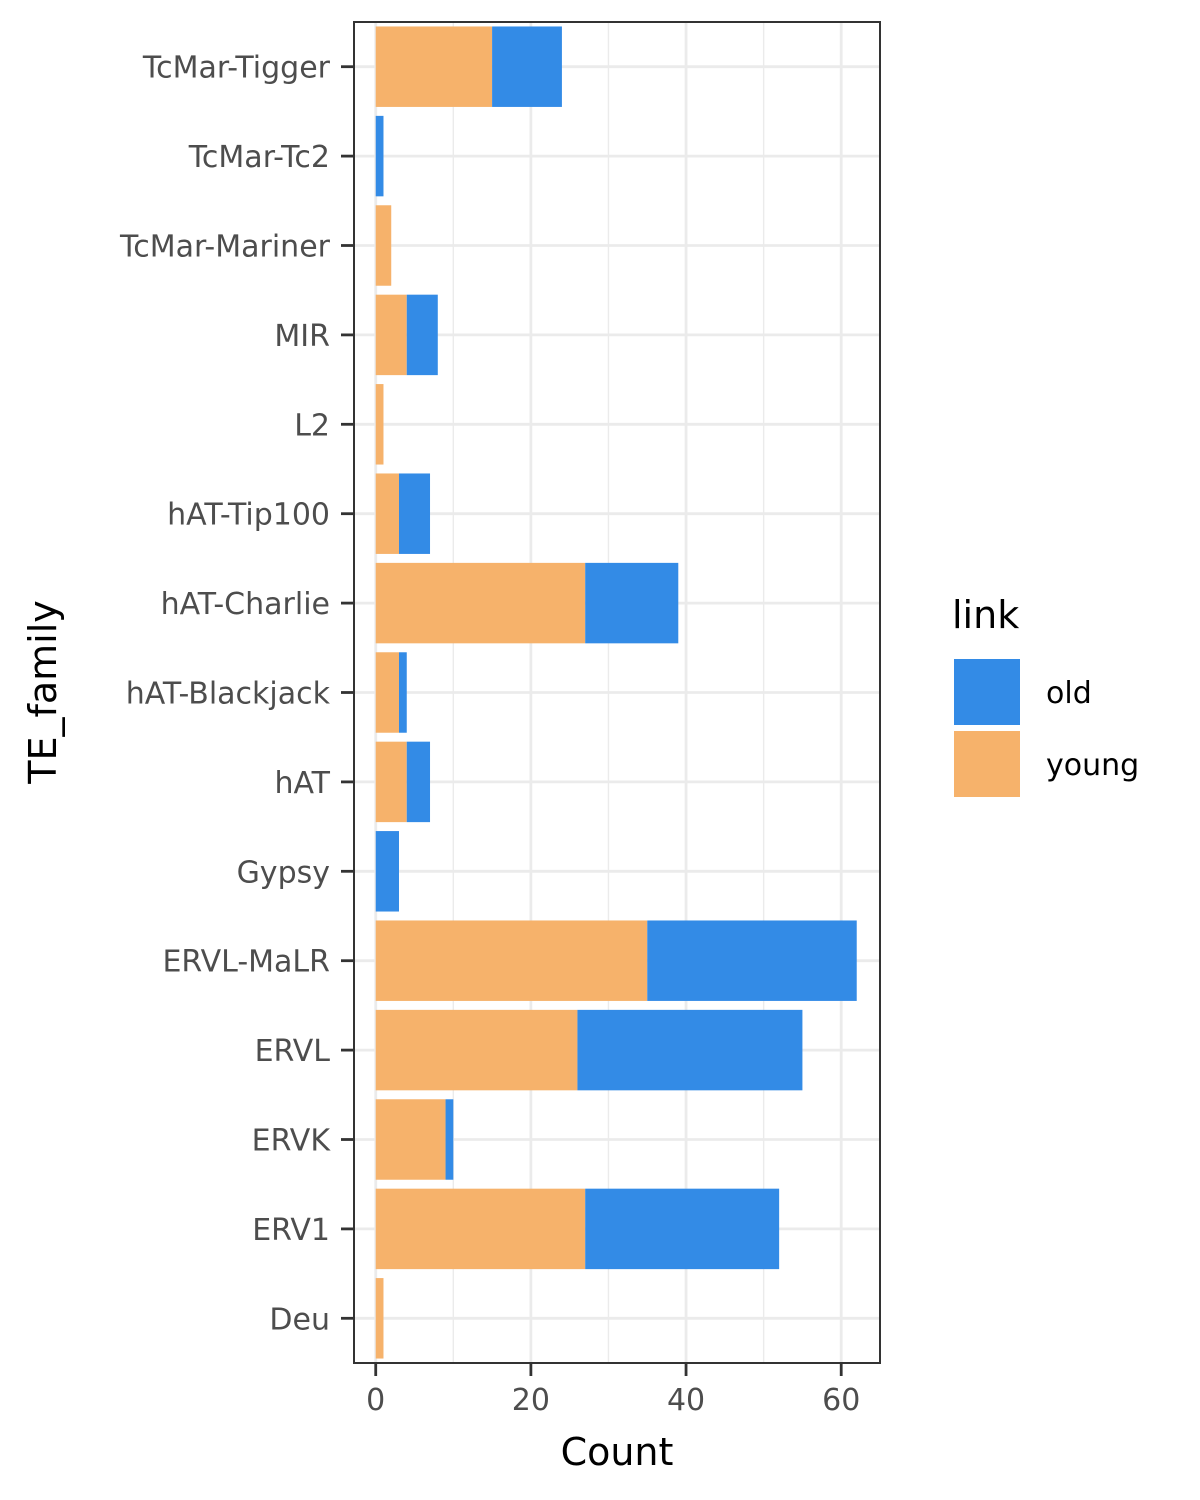 This screenshot has width=1200, height=1500. What do you see at coordinates (434, 66) in the screenshot?
I see `bar-young-tcmar-tigger` at bounding box center [434, 66].